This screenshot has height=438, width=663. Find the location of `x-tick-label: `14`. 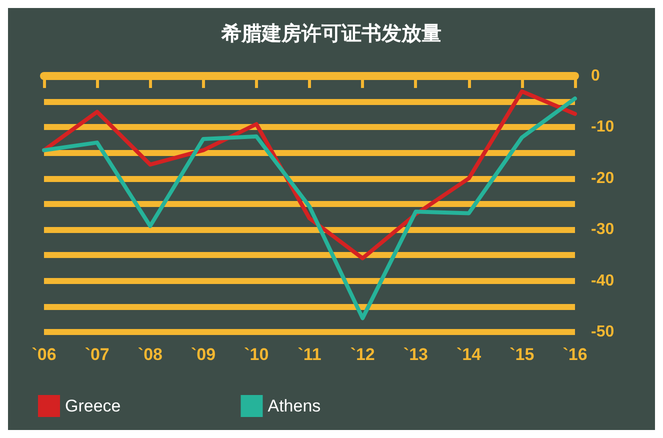

x-tick-label: `14 is located at coordinates (469, 354).